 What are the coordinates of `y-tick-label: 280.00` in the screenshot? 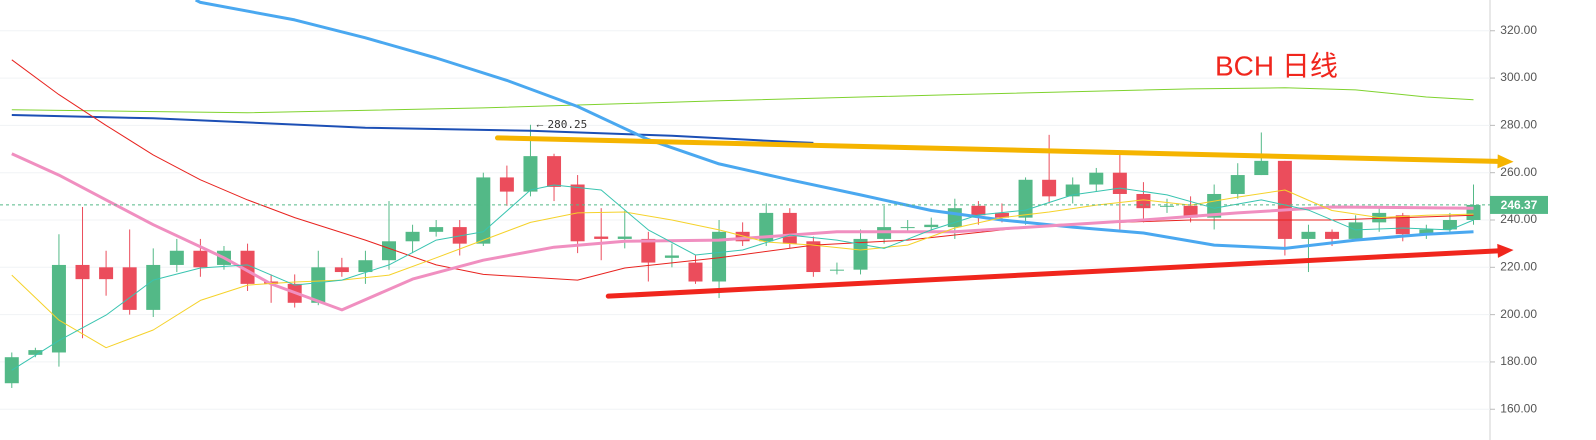 It's located at (1518, 125).